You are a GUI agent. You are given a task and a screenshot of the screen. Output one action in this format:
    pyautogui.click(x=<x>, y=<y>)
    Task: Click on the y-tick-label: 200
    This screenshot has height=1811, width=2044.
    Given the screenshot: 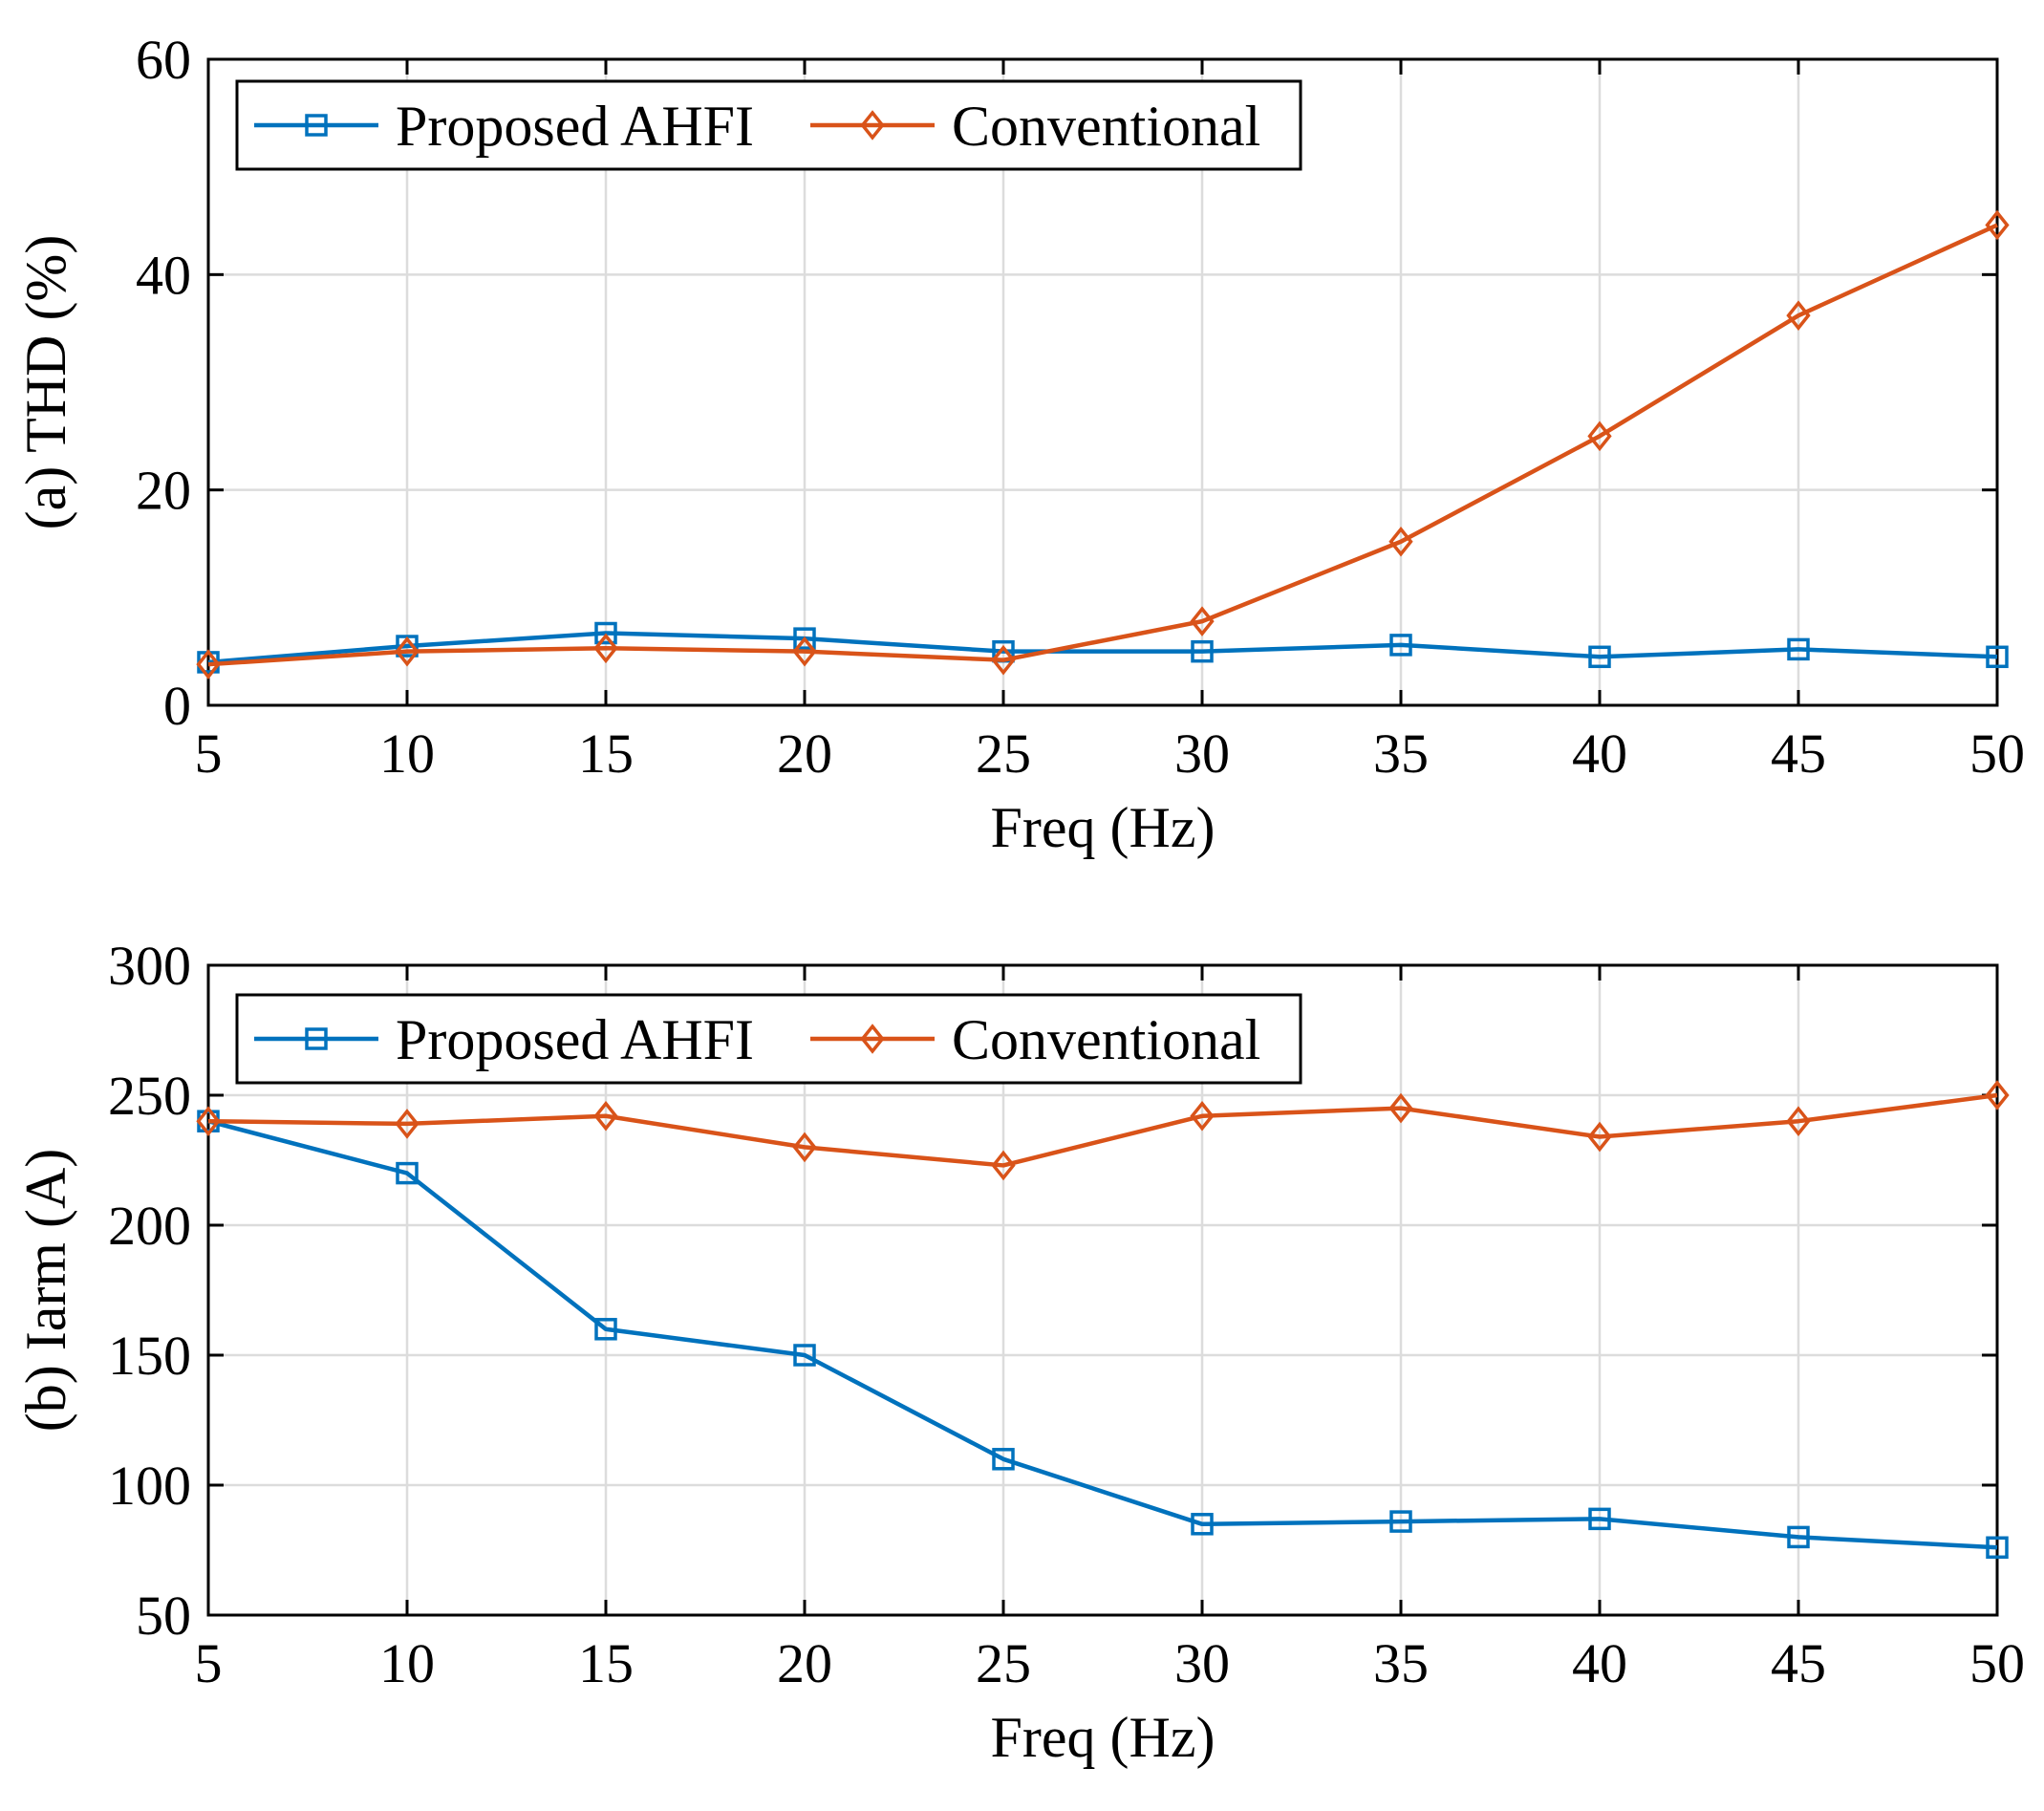 What is the action you would take?
    pyautogui.click(x=149, y=1226)
    